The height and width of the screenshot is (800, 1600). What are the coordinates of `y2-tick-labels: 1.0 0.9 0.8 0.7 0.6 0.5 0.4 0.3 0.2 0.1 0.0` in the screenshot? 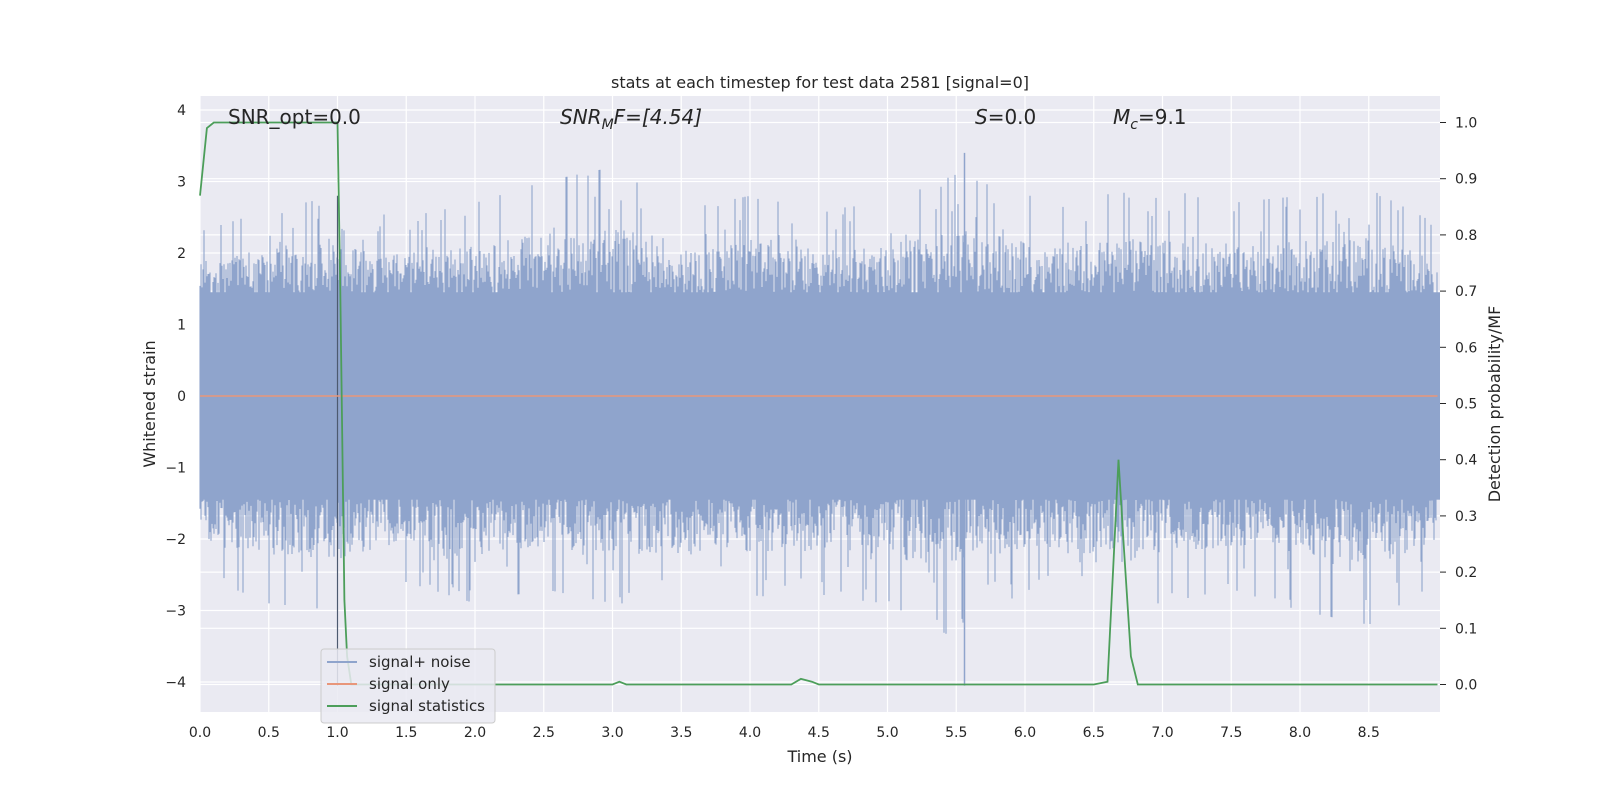 It's located at (1458, 405).